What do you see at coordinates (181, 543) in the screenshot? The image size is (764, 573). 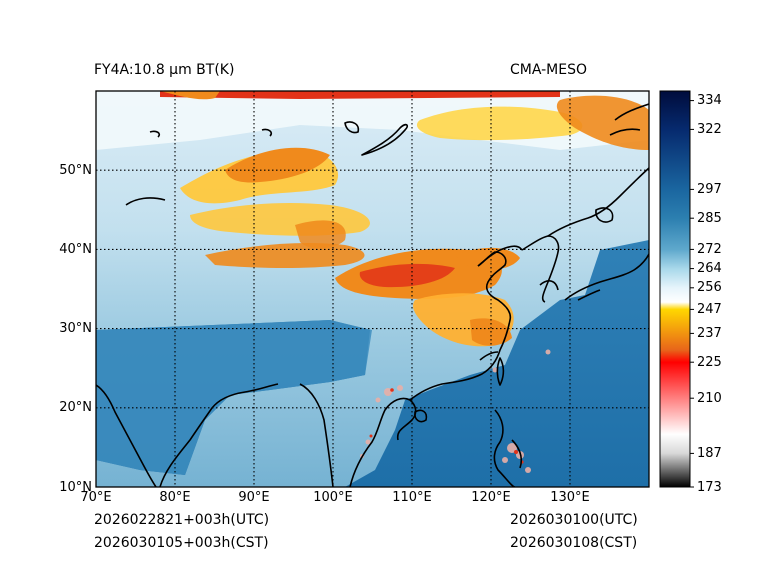 I see `init-time-cst: 2026030105+003h(CST)` at bounding box center [181, 543].